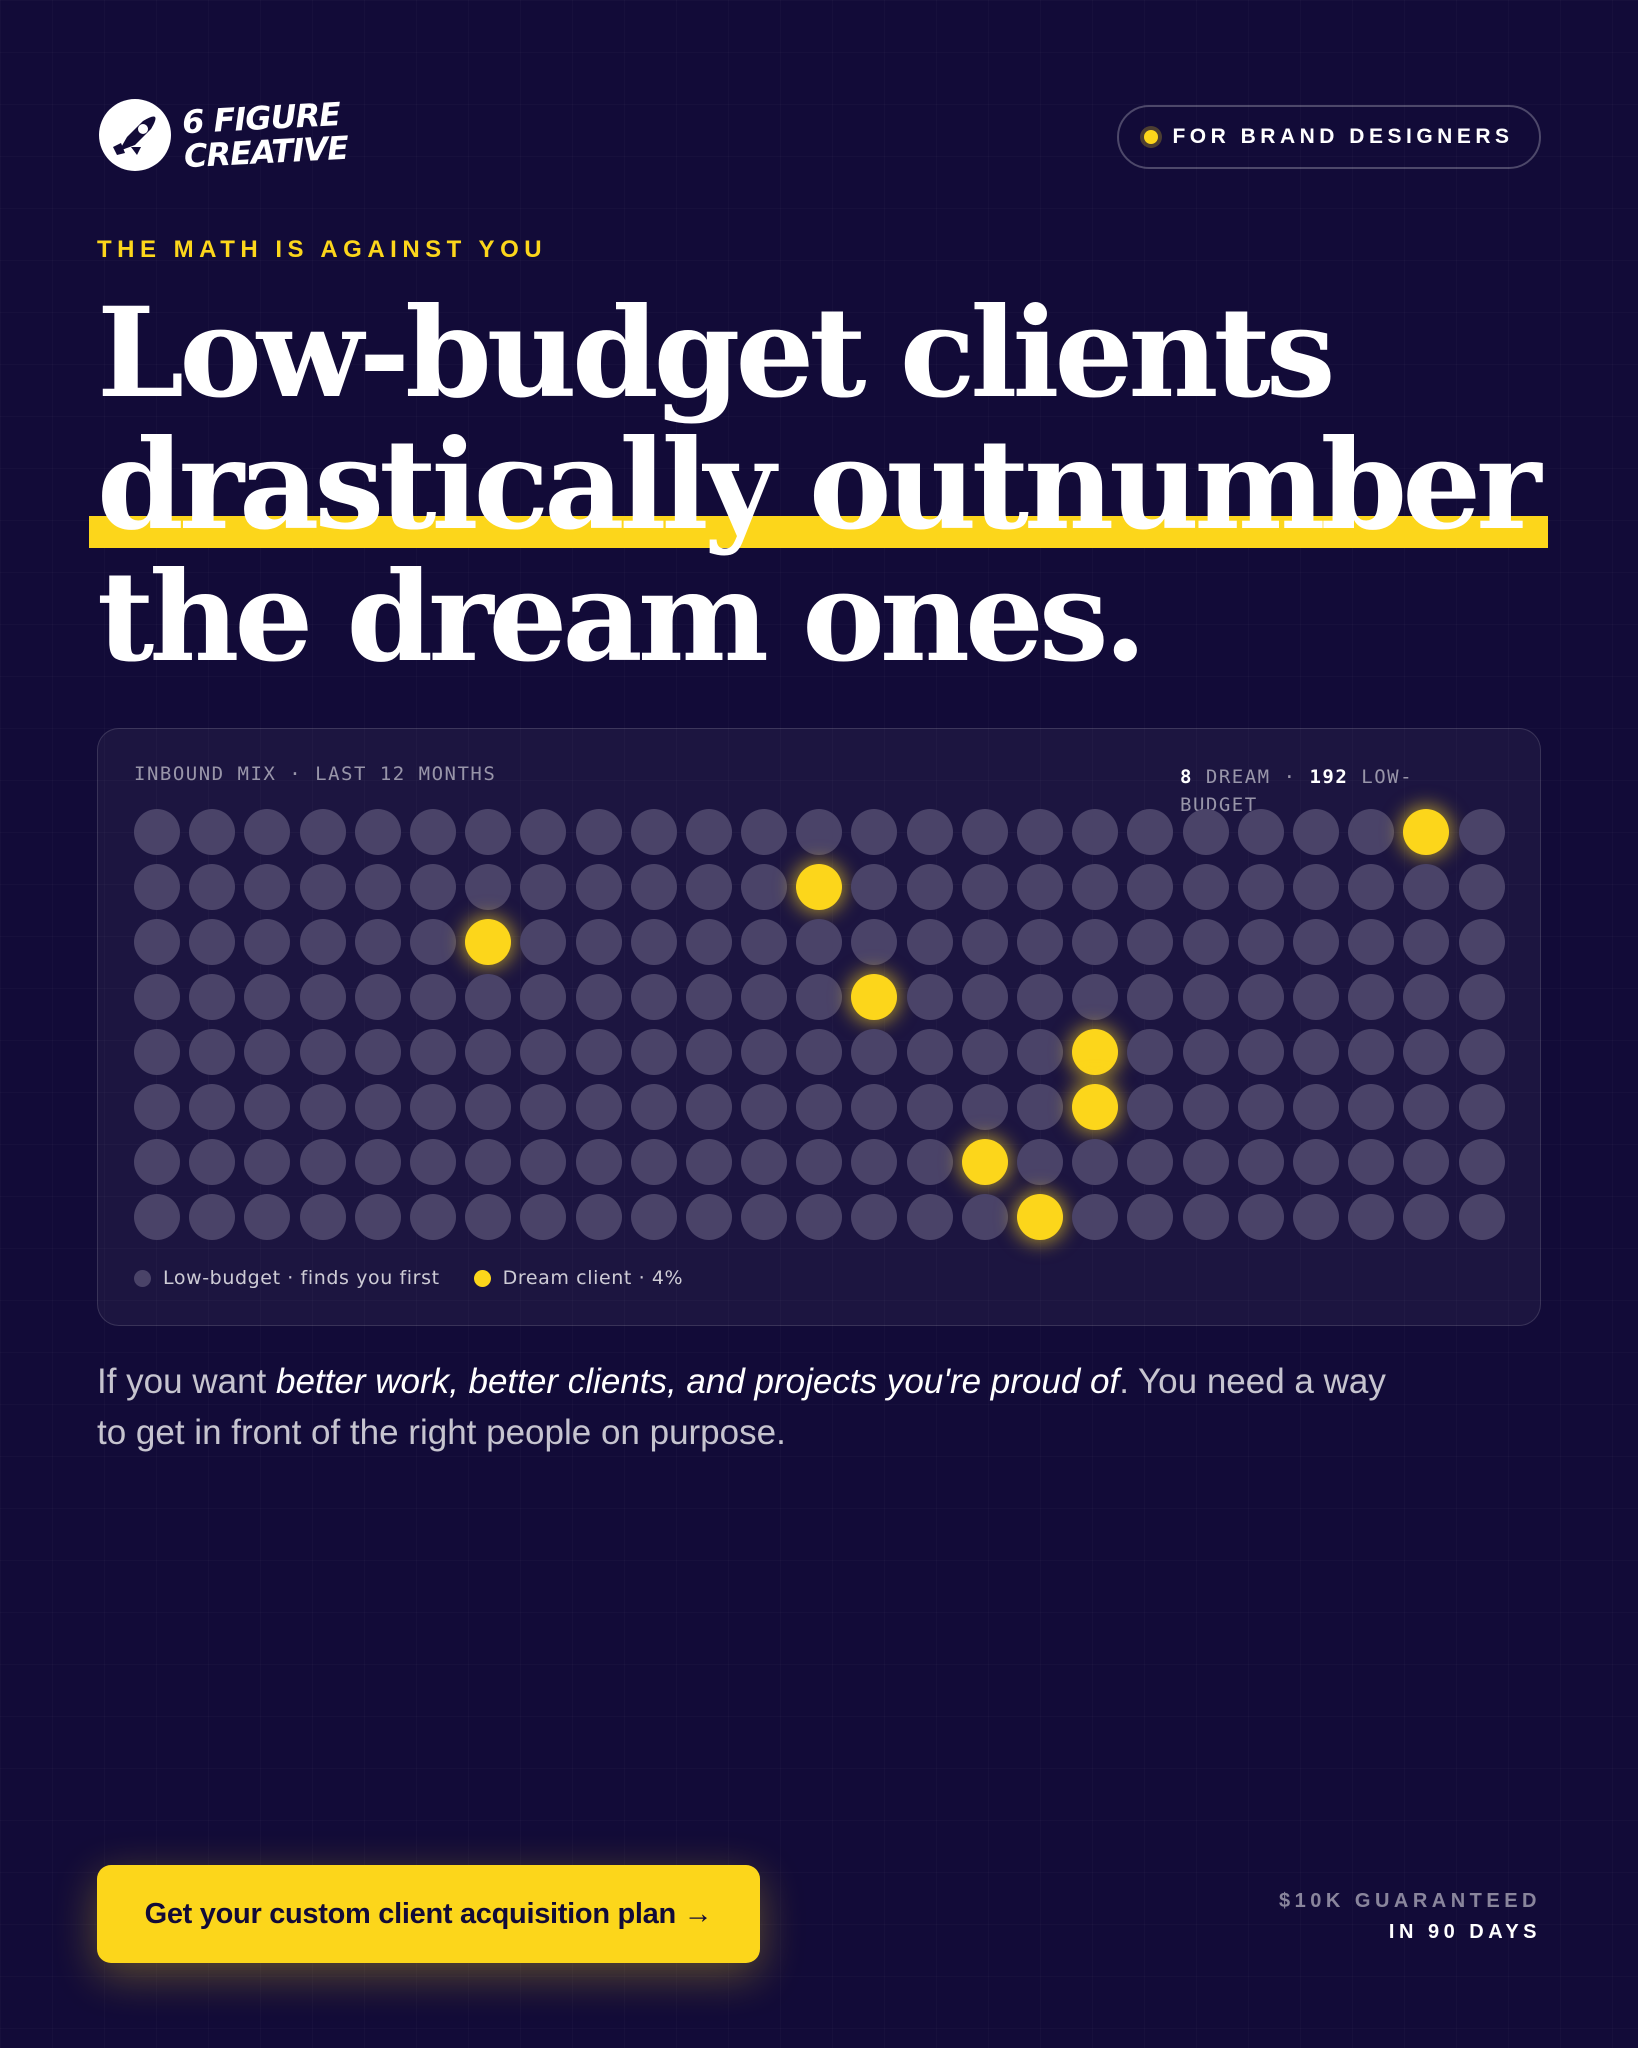 The height and width of the screenshot is (2048, 1638). What do you see at coordinates (1464, 1932) in the screenshot?
I see `guarantee-line-2: IN 90 DAYS` at bounding box center [1464, 1932].